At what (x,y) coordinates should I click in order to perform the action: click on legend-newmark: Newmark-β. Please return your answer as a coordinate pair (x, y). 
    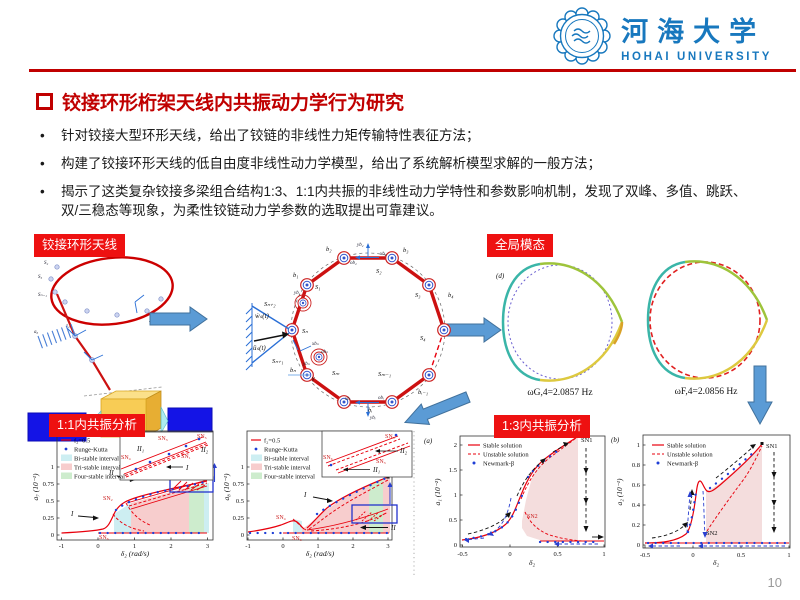
    Looking at the image, I should click on (499, 464).